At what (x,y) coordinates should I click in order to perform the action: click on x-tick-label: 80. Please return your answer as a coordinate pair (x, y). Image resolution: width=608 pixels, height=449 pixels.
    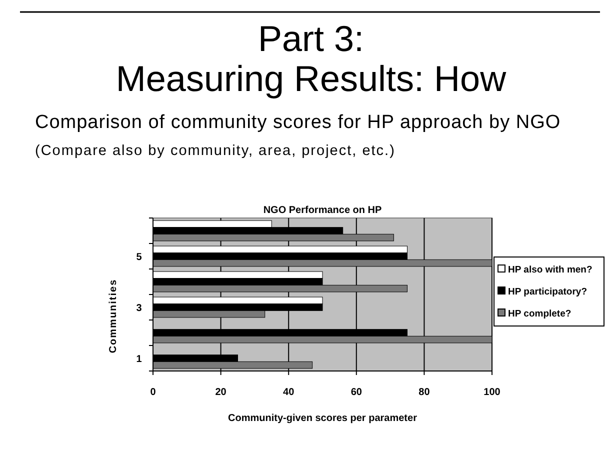
    Looking at the image, I should click on (424, 392).